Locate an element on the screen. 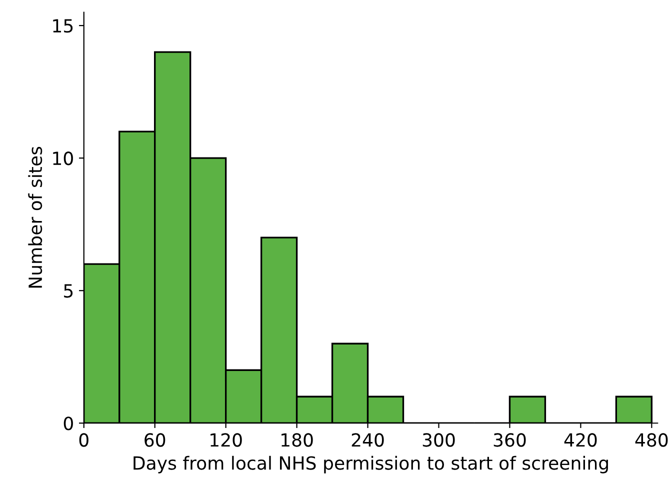 The height and width of the screenshot is (492, 671). x-tick-label: 60 is located at coordinates (155, 440).